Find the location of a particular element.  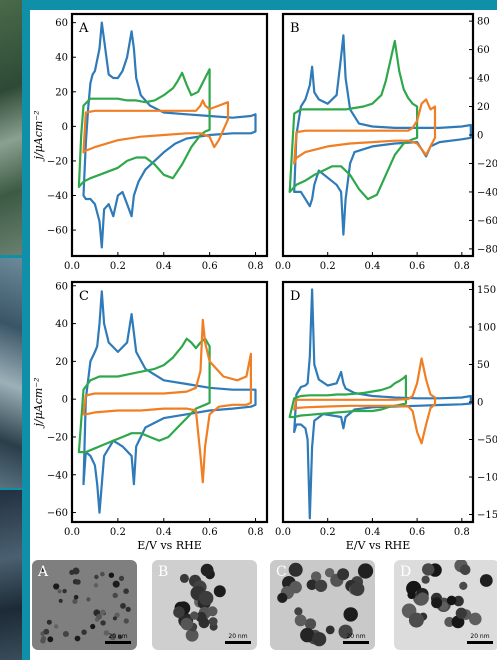

panel-label: B is located at coordinates (295, 28).